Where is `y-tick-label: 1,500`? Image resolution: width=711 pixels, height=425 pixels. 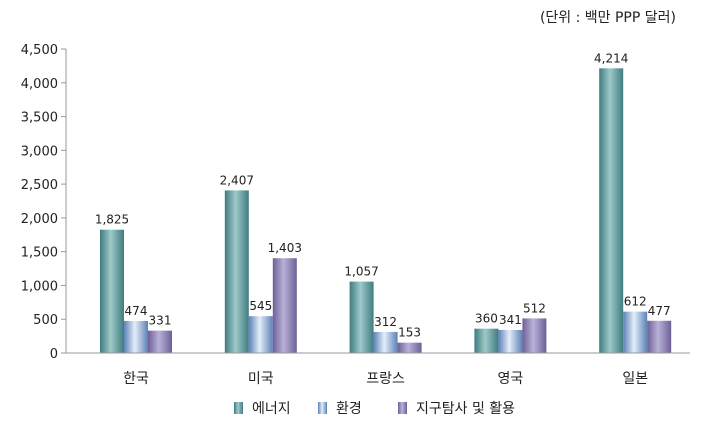
y-tick-label: 1,500 is located at coordinates (39, 253).